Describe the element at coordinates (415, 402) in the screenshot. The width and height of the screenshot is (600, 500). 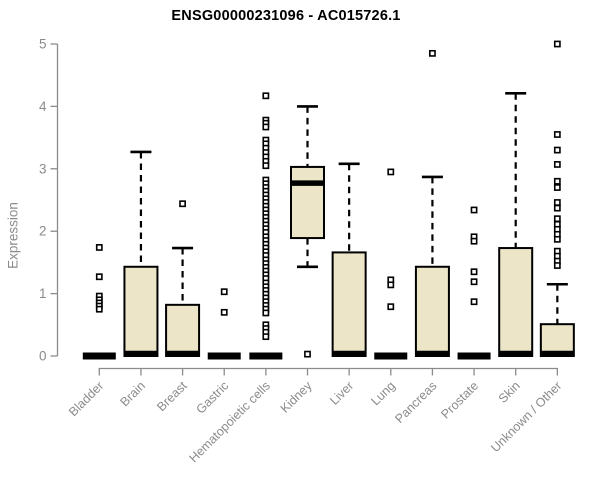
I see `x-tick-label-pancreas: Pancreas` at that location.